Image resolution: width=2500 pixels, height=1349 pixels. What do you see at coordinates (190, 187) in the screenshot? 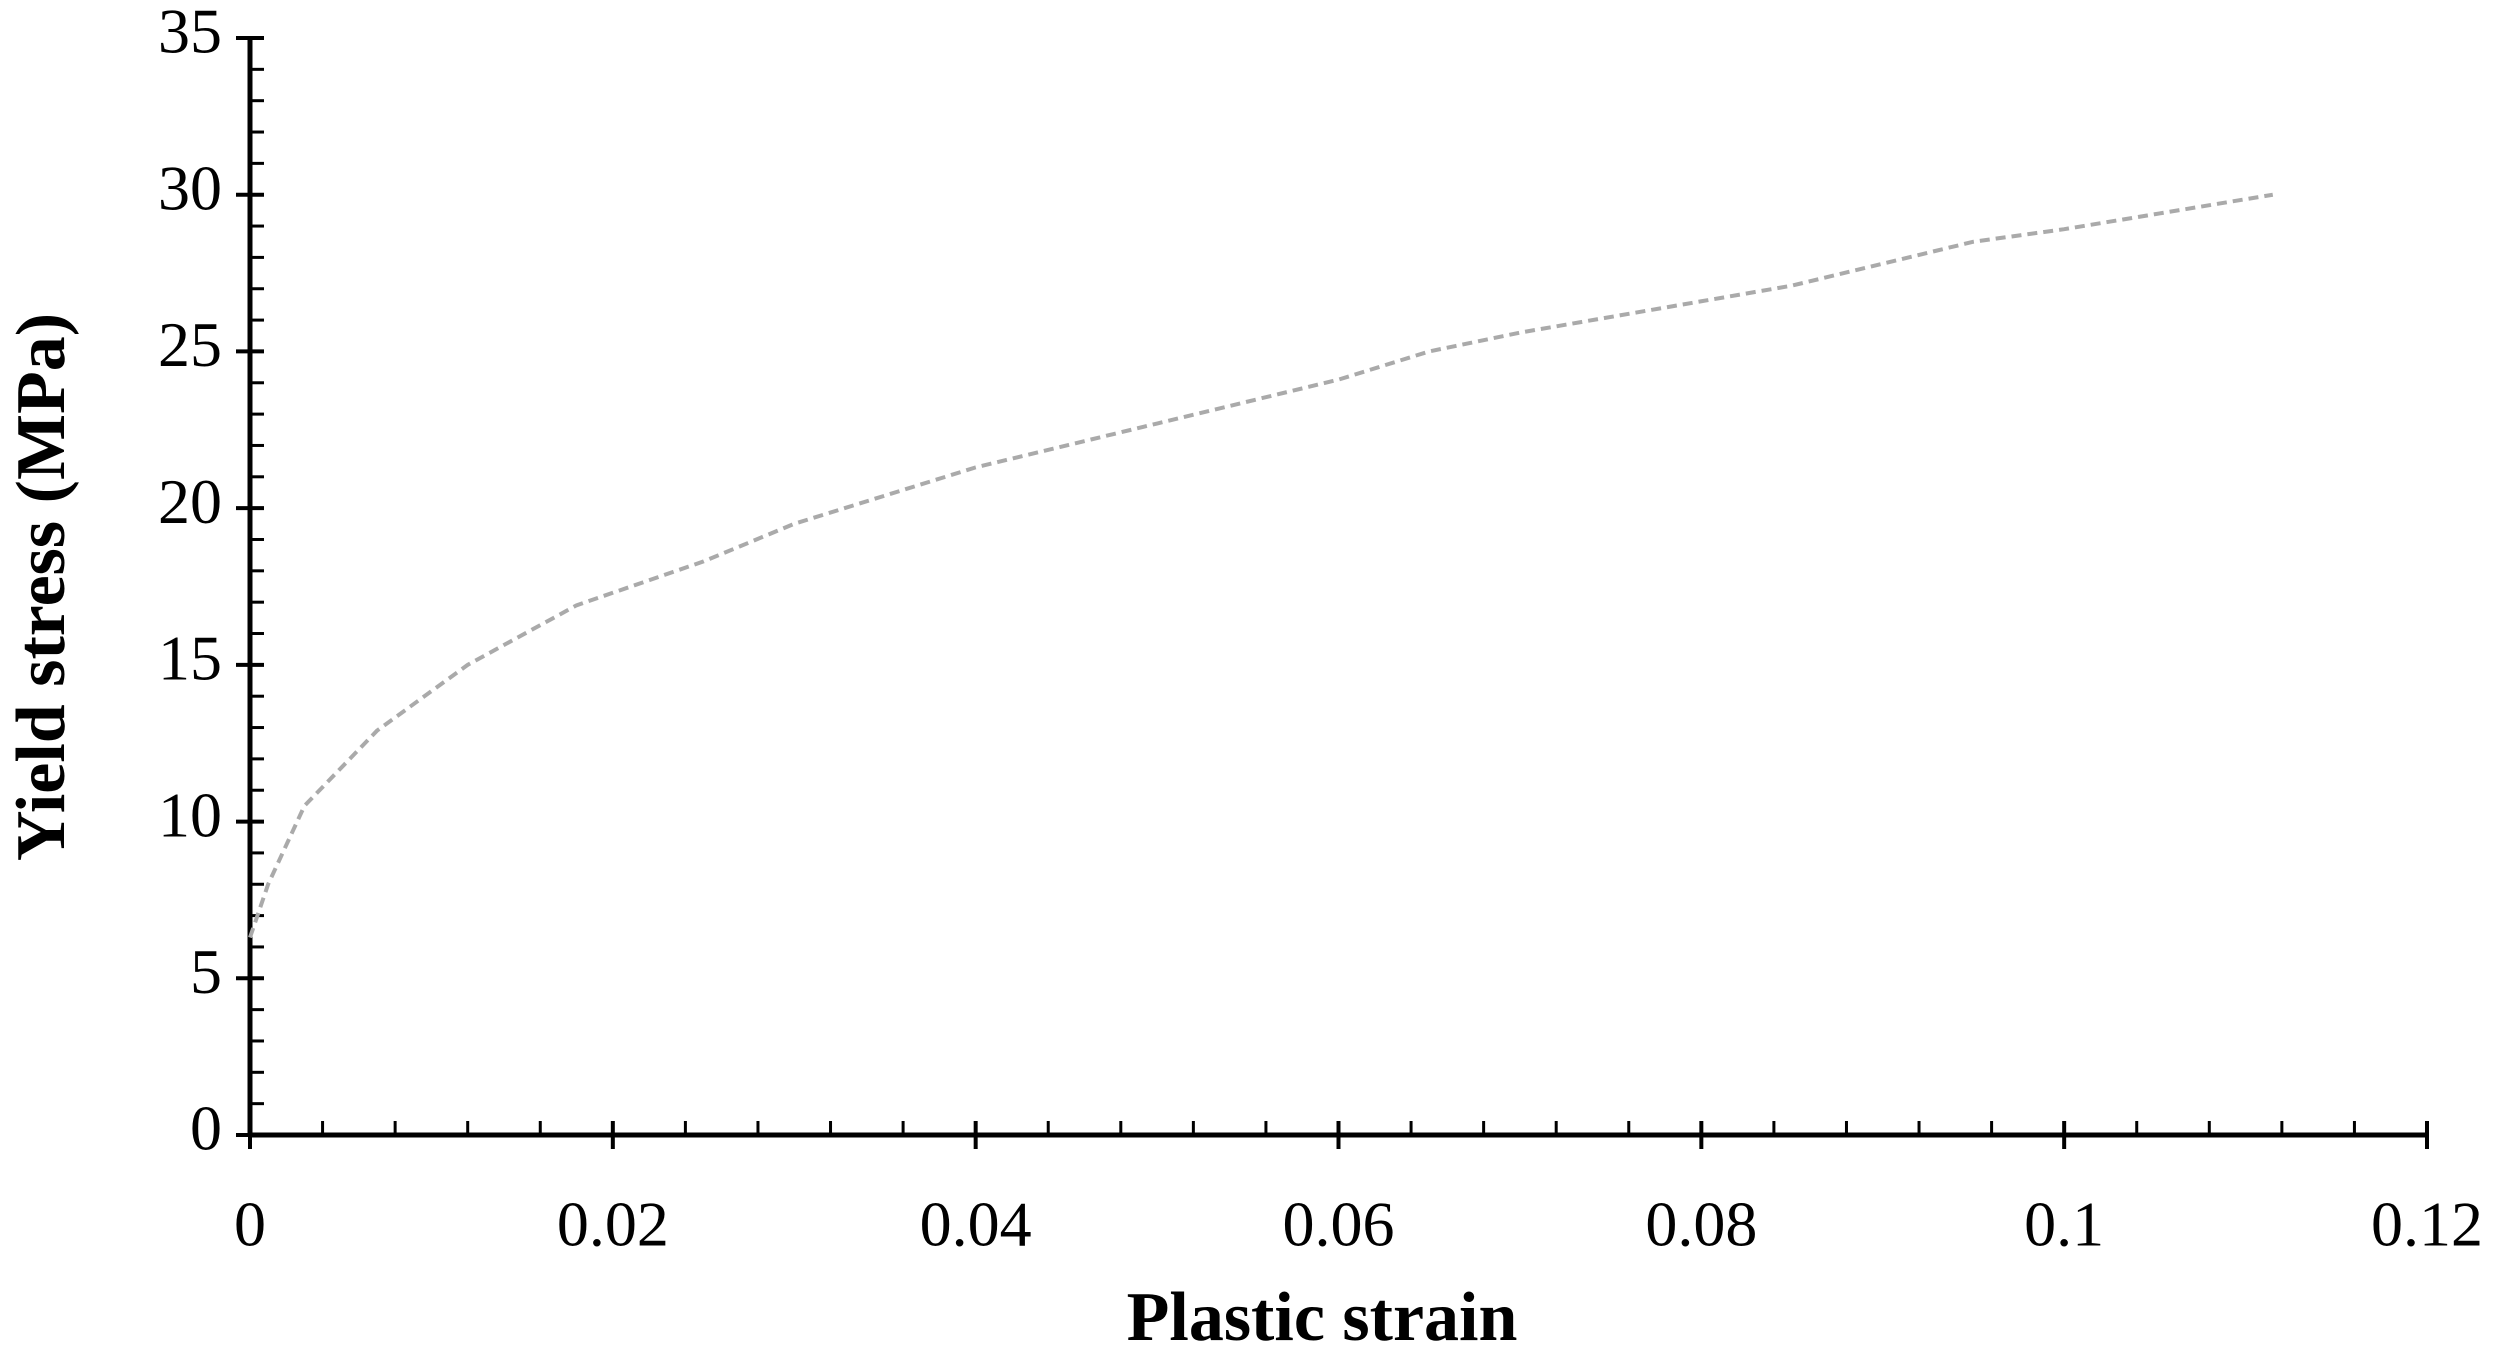
I see `y-tick-label: 30` at bounding box center [190, 187].